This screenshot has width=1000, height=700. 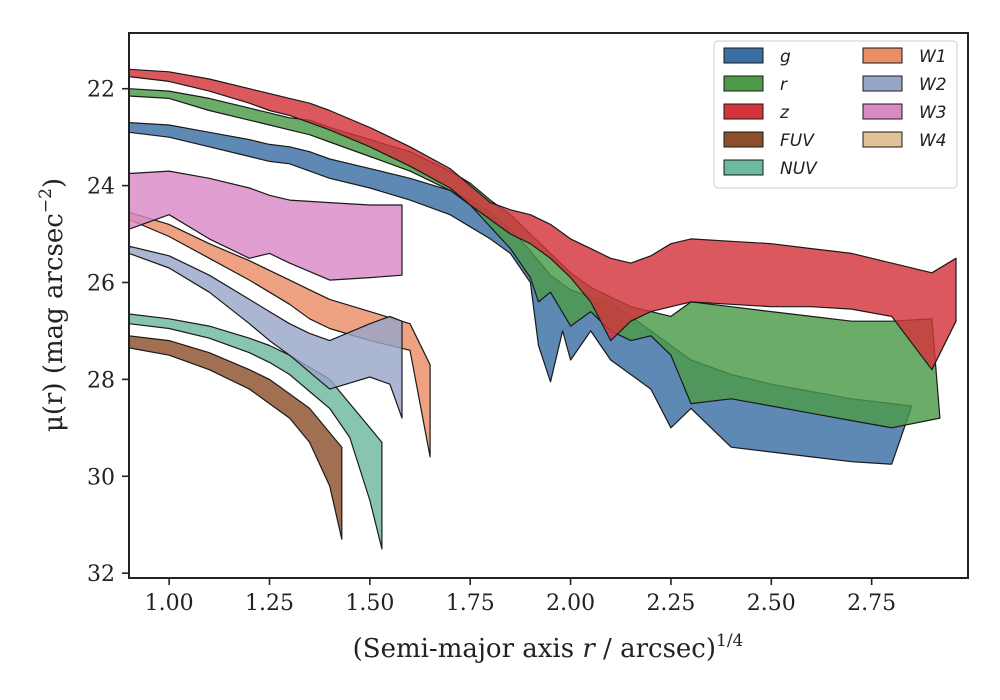 What do you see at coordinates (743, 55) in the screenshot?
I see `legend-swatch-g` at bounding box center [743, 55].